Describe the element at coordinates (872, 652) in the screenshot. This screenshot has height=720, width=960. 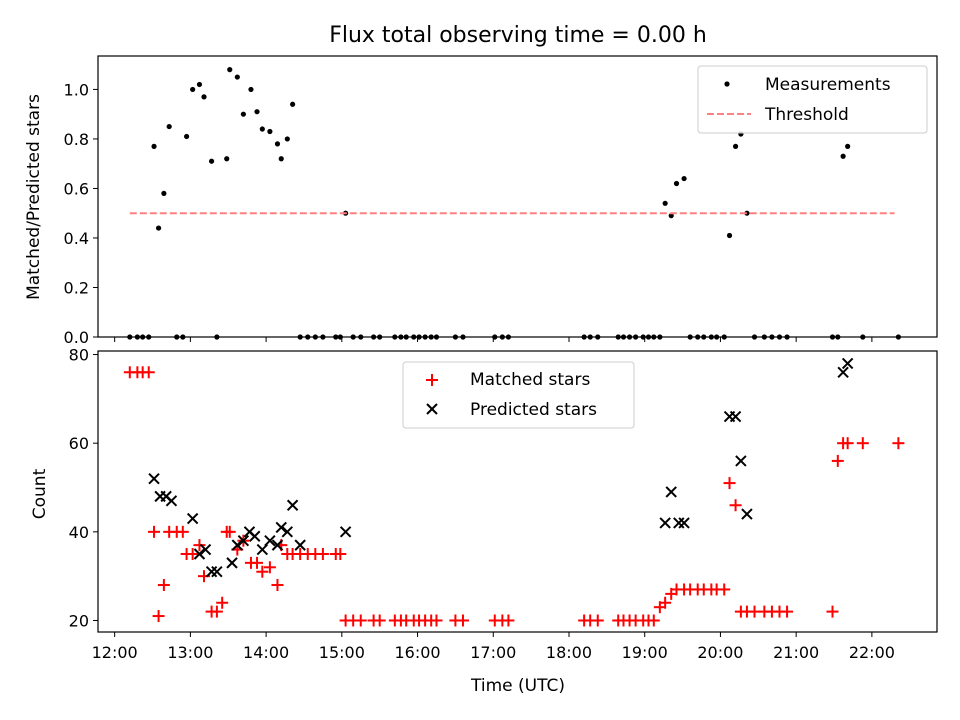
I see `bottom-x-tick-label: 22:00` at that location.